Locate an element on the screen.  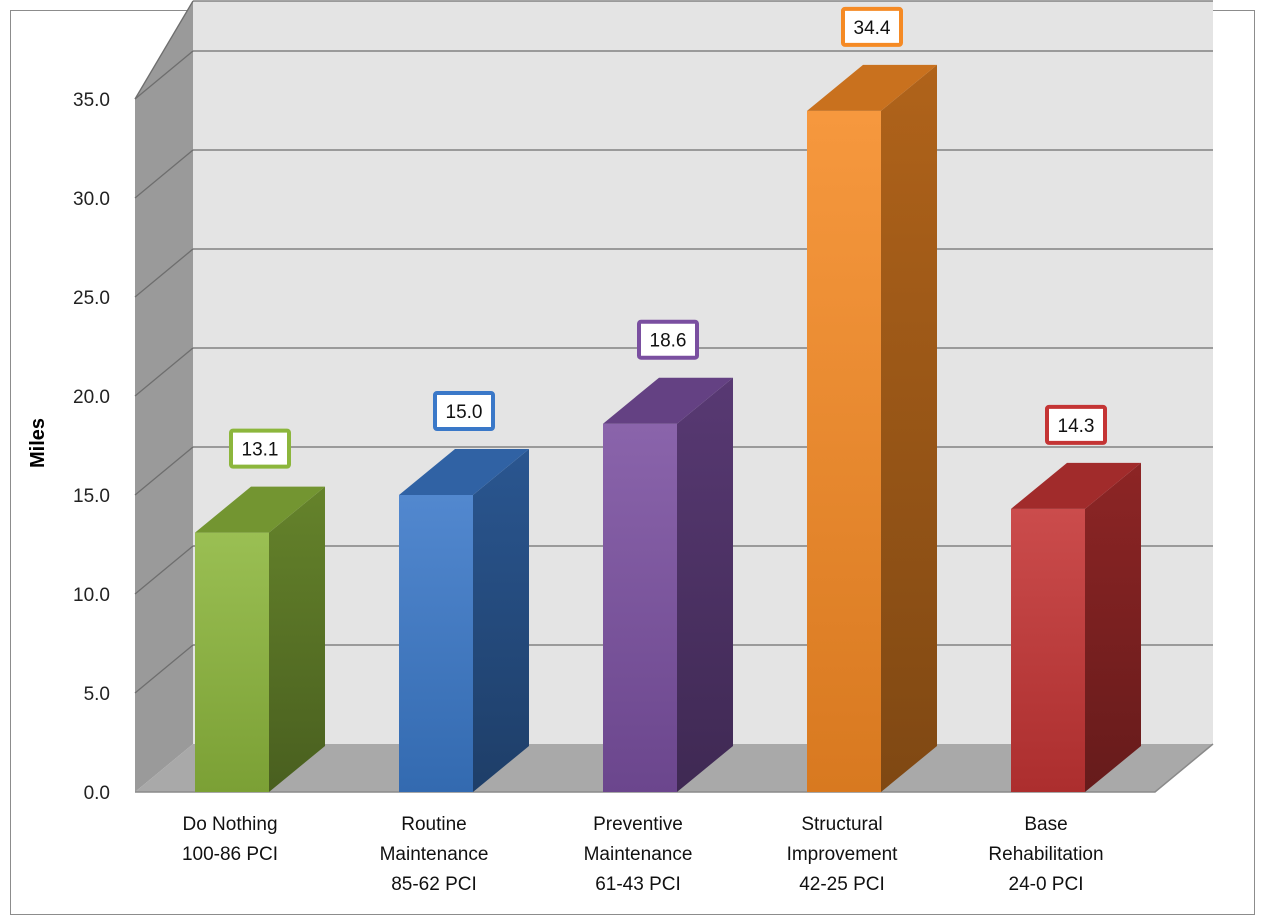
data-label-text: 15.0 is located at coordinates (464, 412).